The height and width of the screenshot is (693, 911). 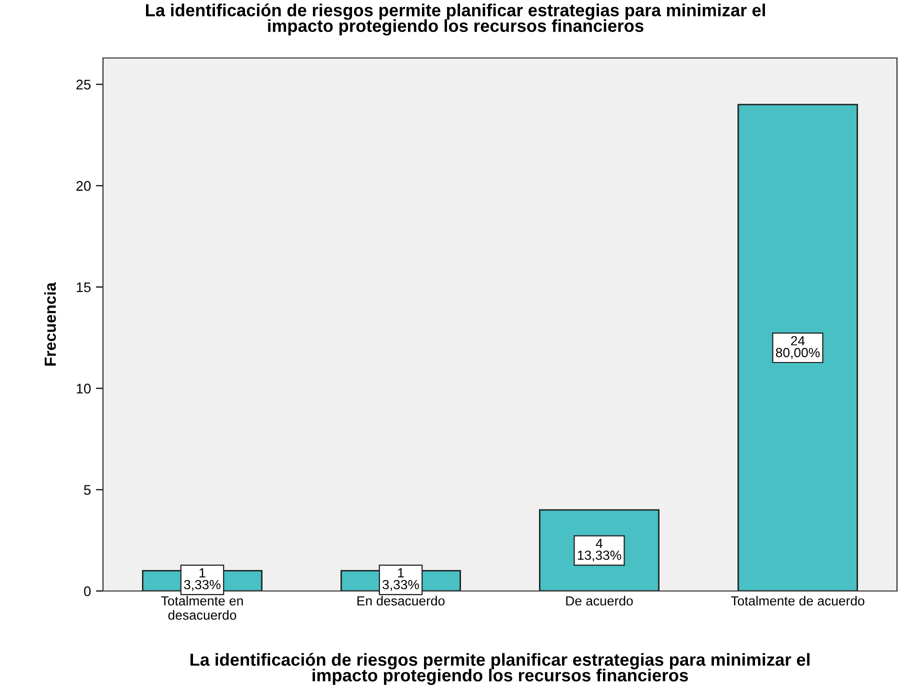 I want to click on y-tick-label: 10, so click(x=83, y=389).